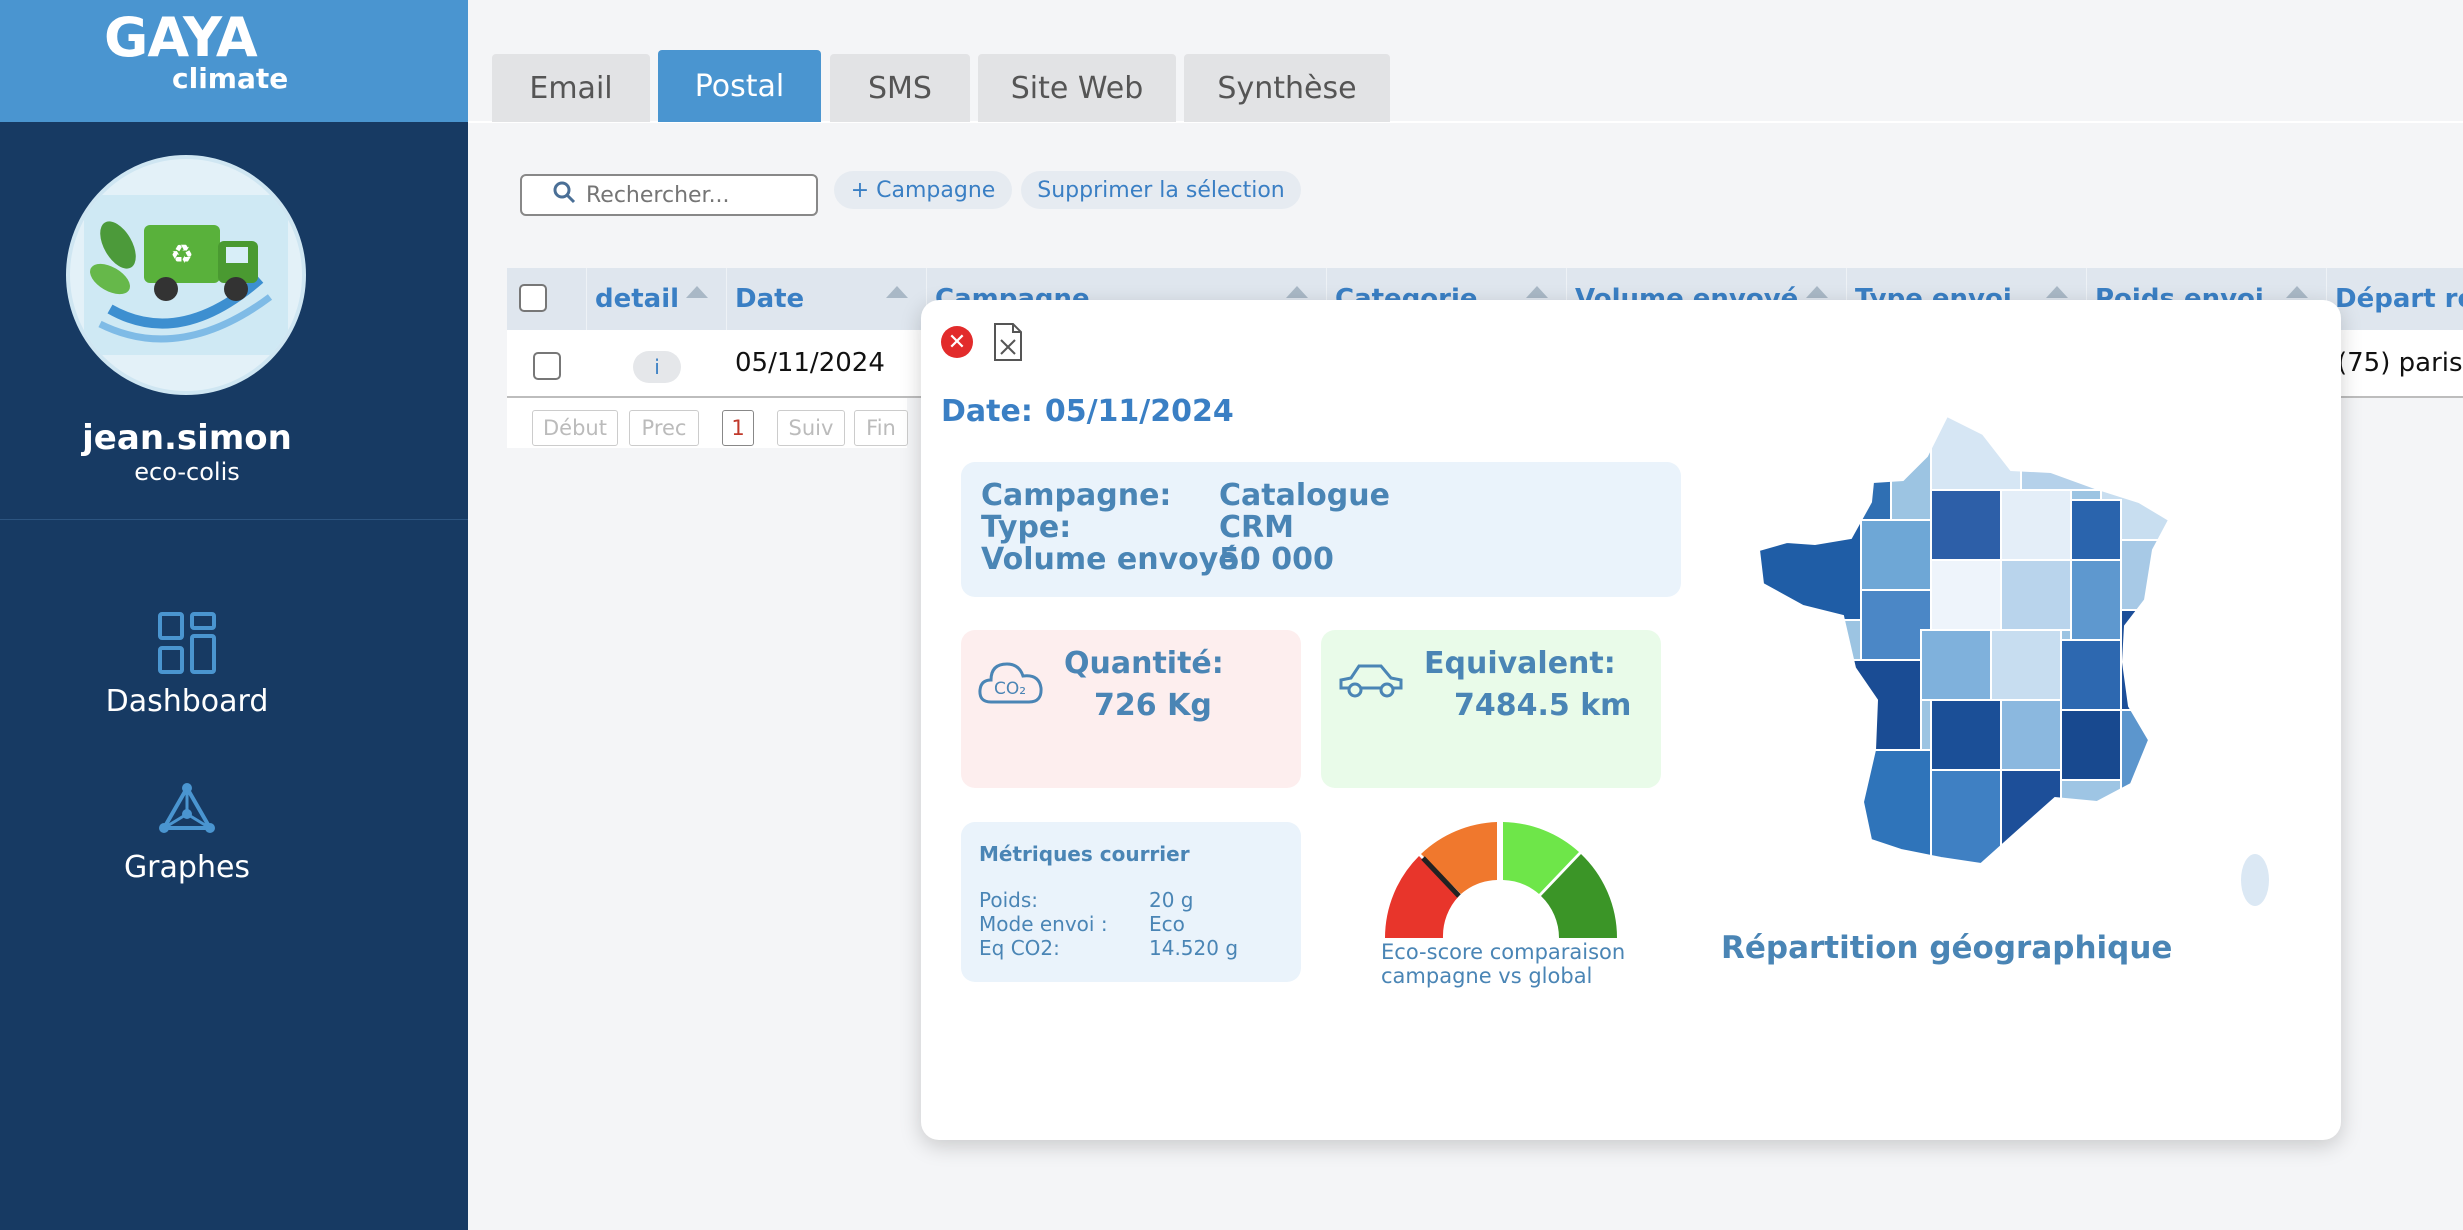  Describe the element at coordinates (811, 428) in the screenshot. I see `next-page-button: Suiv` at that location.